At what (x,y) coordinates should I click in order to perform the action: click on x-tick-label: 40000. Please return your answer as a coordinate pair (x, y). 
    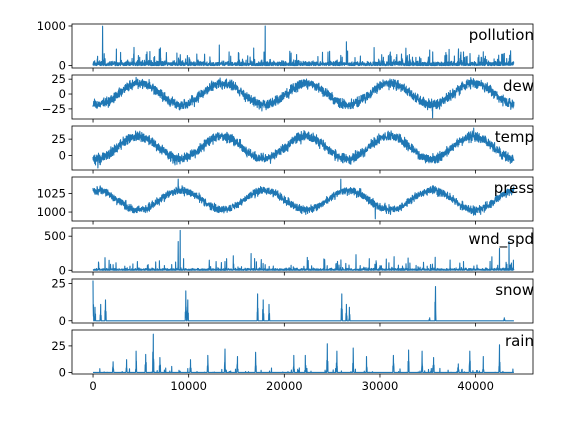
    Looking at the image, I should click on (475, 386).